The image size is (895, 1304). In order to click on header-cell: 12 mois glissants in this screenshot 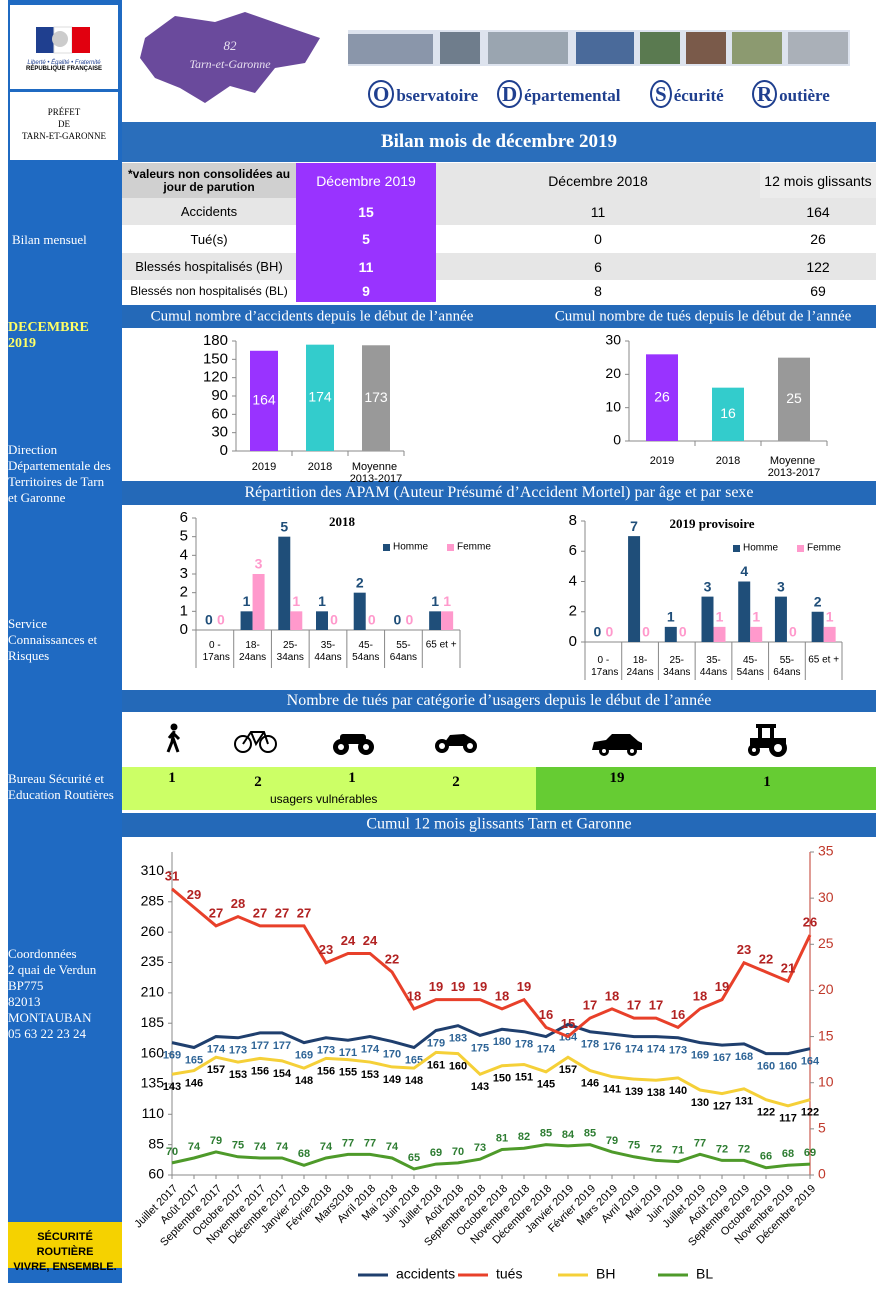, I will do `click(818, 180)`.